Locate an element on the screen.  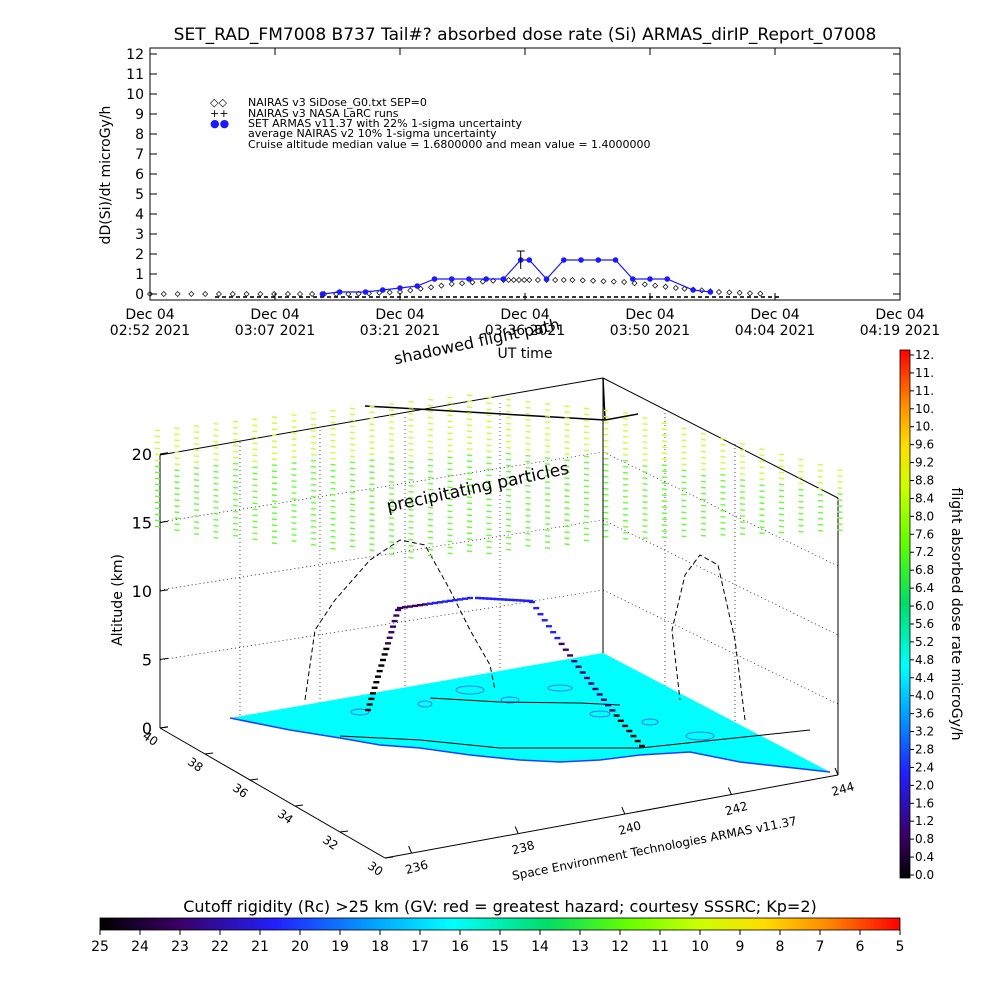
latitude-tick-label: 34 is located at coordinates (285, 817).